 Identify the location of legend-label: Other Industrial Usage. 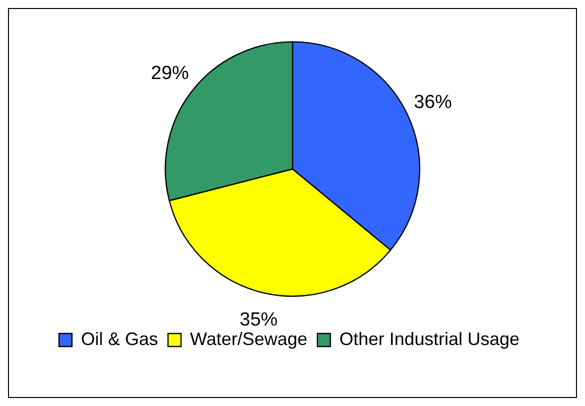
(429, 338).